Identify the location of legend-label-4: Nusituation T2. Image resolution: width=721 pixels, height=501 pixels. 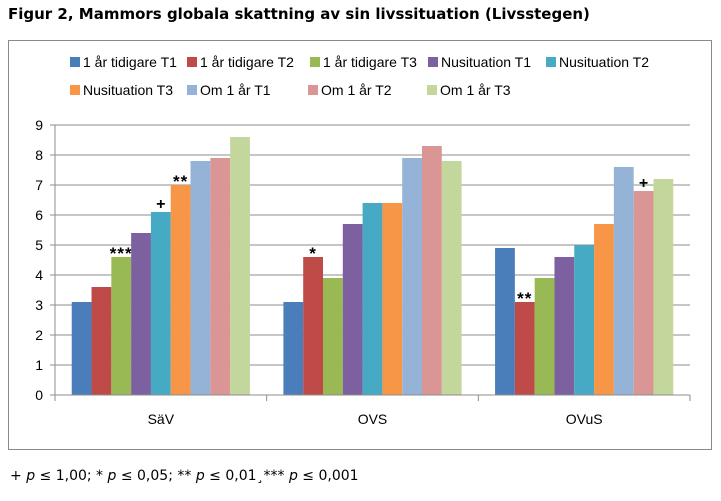
(604, 62).